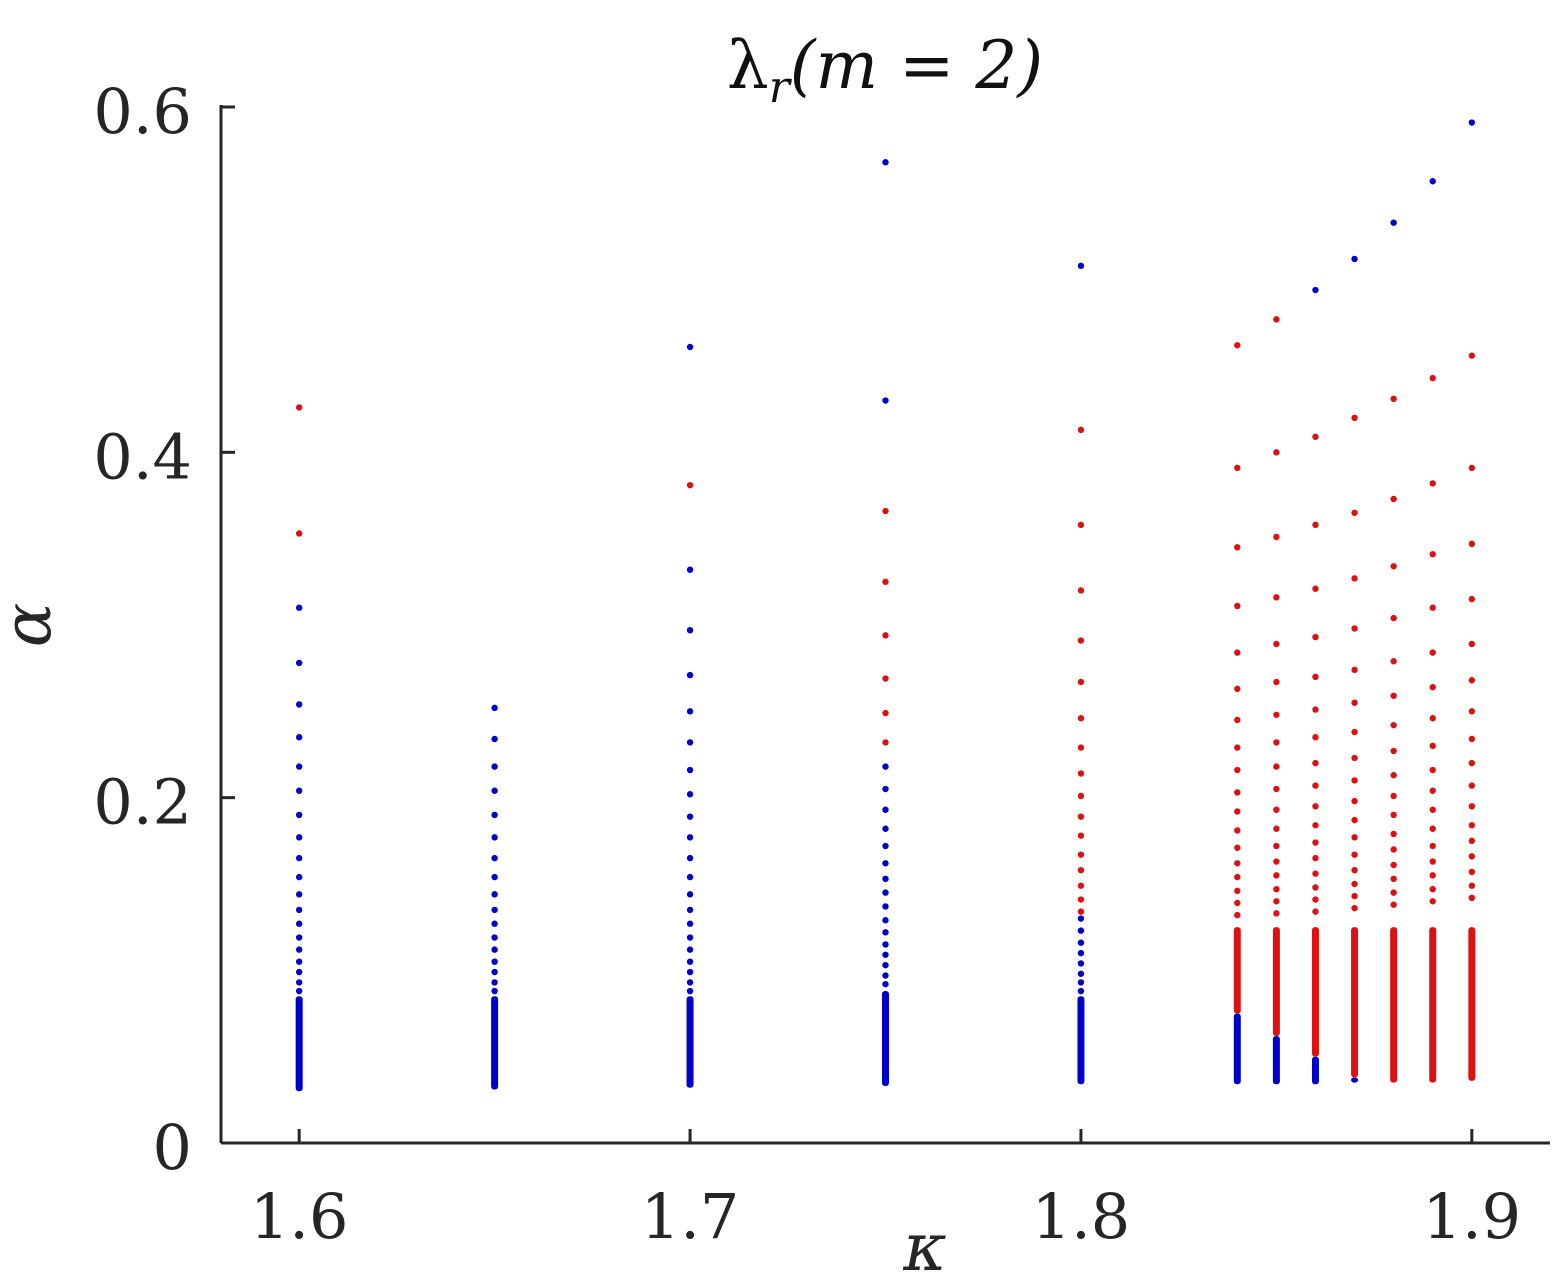 This screenshot has height=1280, width=1552. I want to click on x-tick-label: 1.6, so click(299, 1216).